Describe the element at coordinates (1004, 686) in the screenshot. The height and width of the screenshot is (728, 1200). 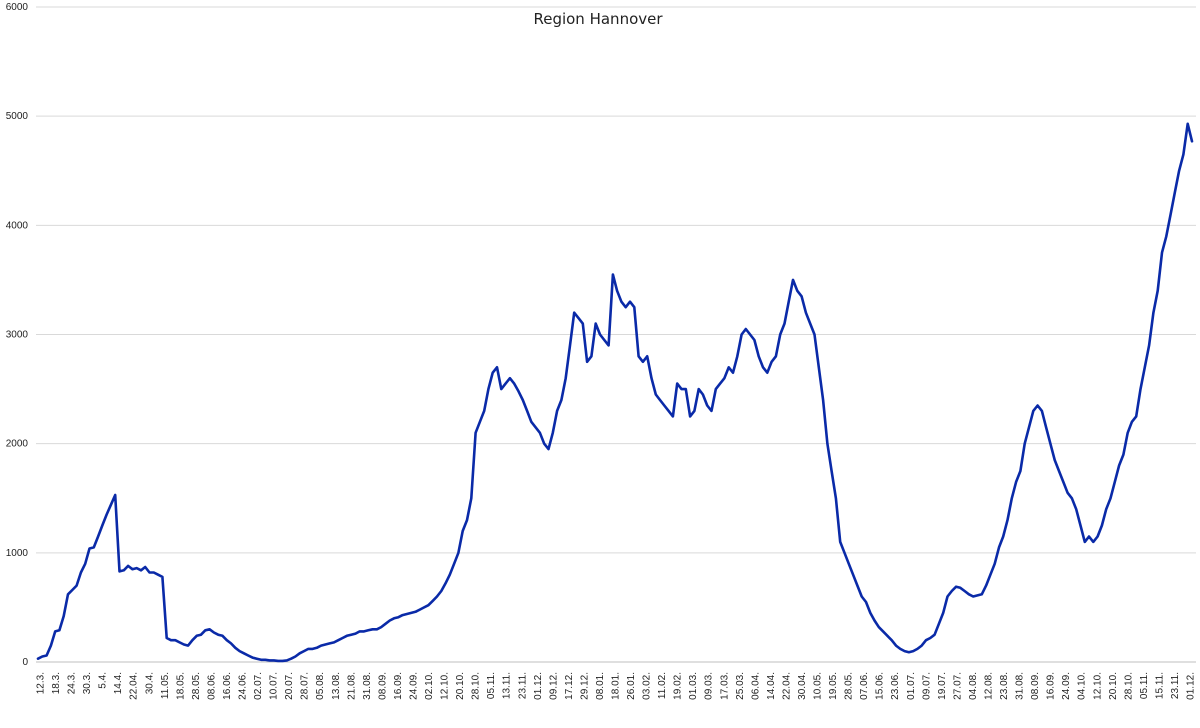
I see `x-tick-label: 23.08.` at that location.